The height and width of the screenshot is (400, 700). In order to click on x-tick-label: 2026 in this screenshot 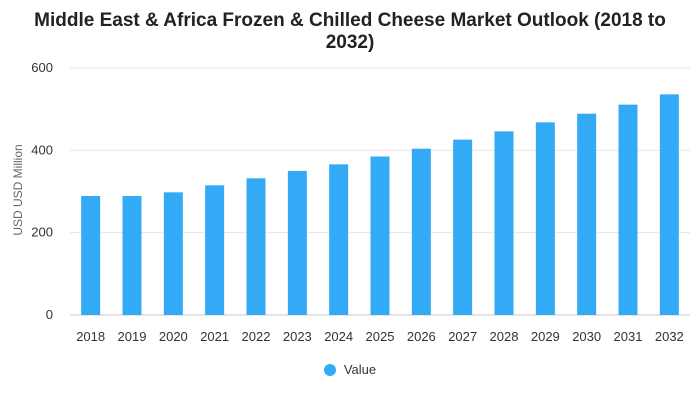, I will do `click(421, 336)`.